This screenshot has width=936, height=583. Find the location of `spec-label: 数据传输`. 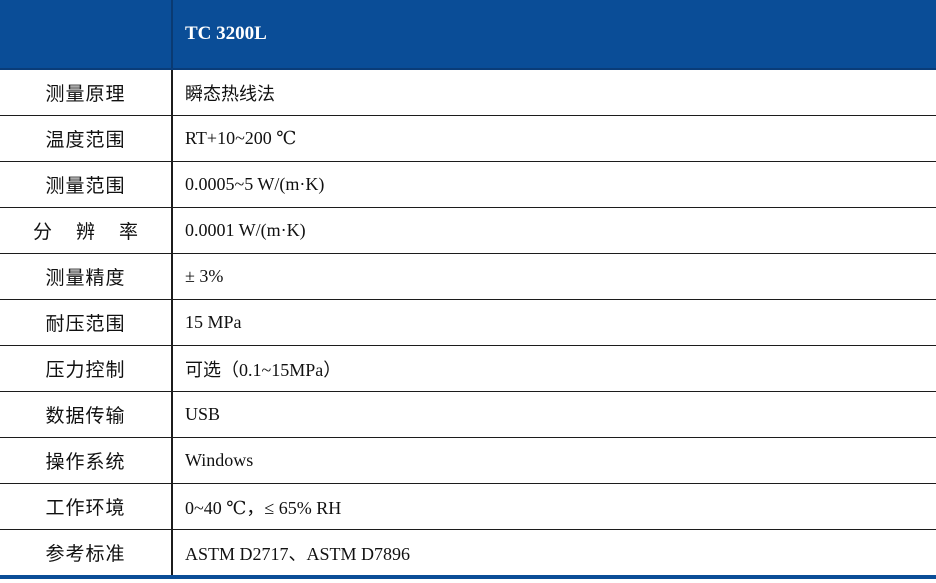

spec-label: 数据传输 is located at coordinates (86, 414).